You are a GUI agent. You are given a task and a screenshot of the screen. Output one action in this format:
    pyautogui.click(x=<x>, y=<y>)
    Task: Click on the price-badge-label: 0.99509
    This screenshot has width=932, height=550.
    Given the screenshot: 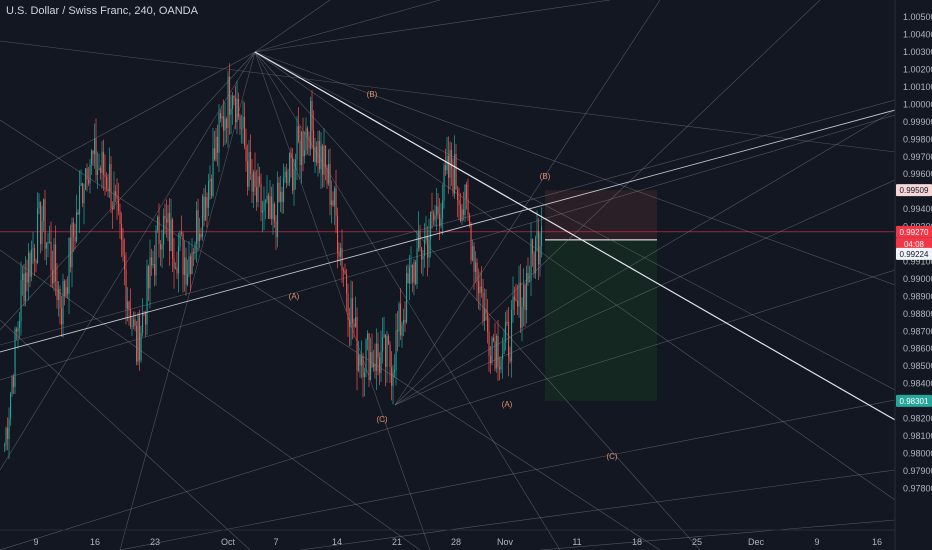 What is the action you would take?
    pyautogui.click(x=914, y=190)
    